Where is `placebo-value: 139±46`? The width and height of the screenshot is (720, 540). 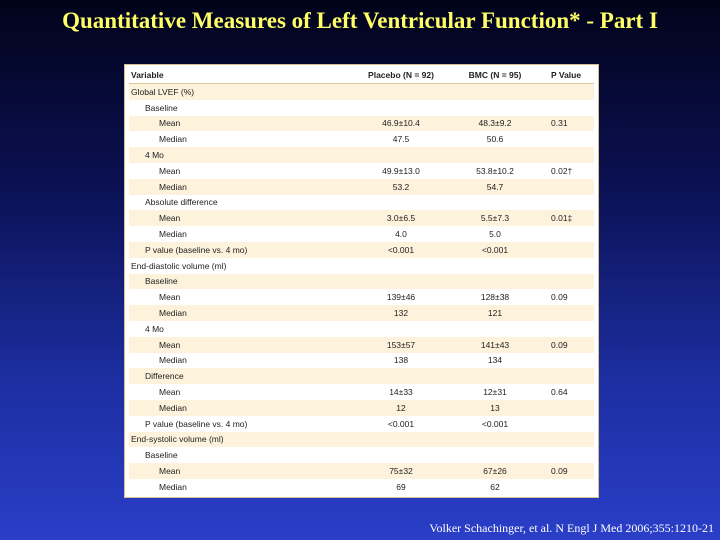 placebo-value: 139±46 is located at coordinates (401, 297).